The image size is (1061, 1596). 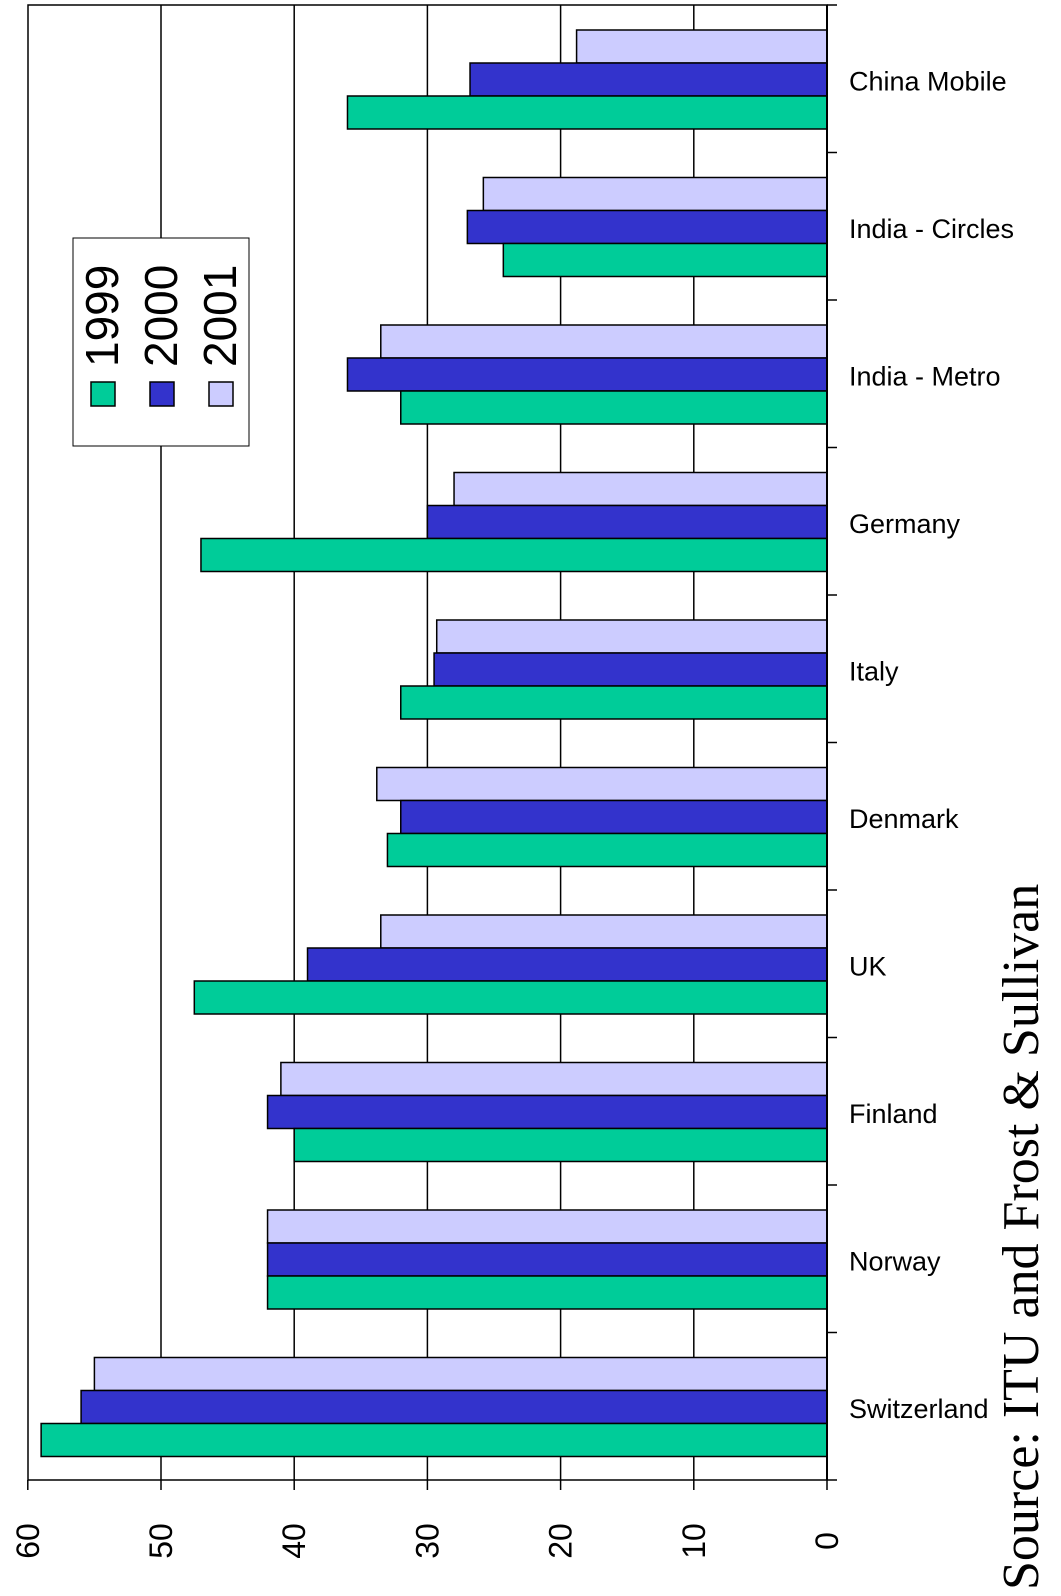 What do you see at coordinates (827, 1541) in the screenshot?
I see `value-tick-label: 0` at bounding box center [827, 1541].